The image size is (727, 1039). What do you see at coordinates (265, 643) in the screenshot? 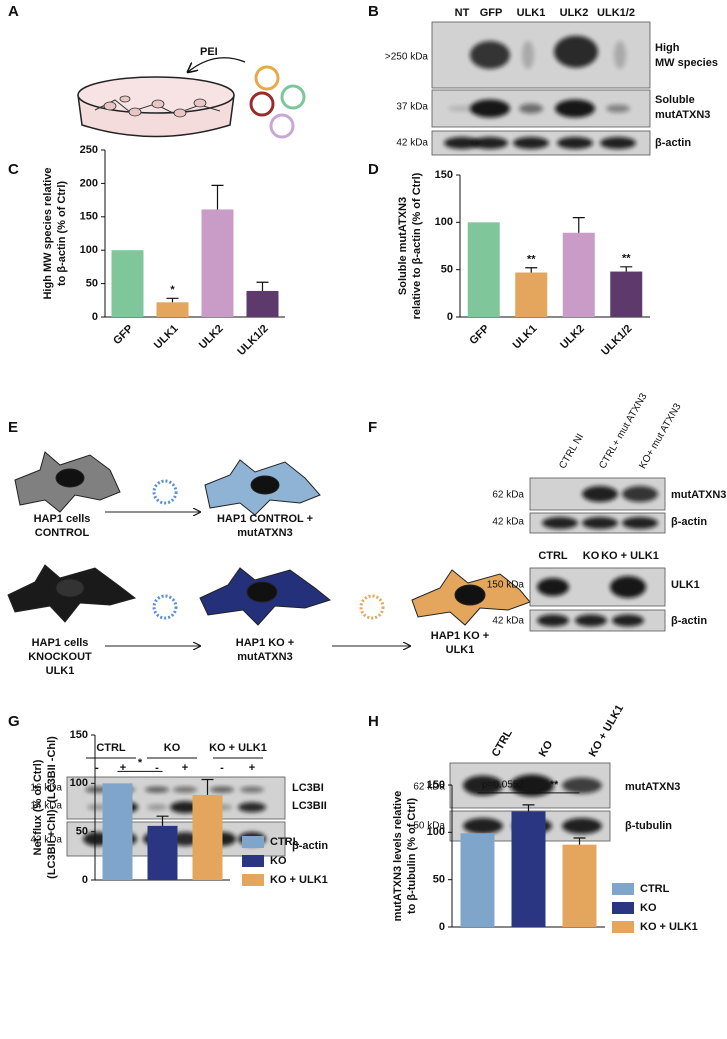
I see `cell-label: HAP1 KO +` at bounding box center [265, 643].